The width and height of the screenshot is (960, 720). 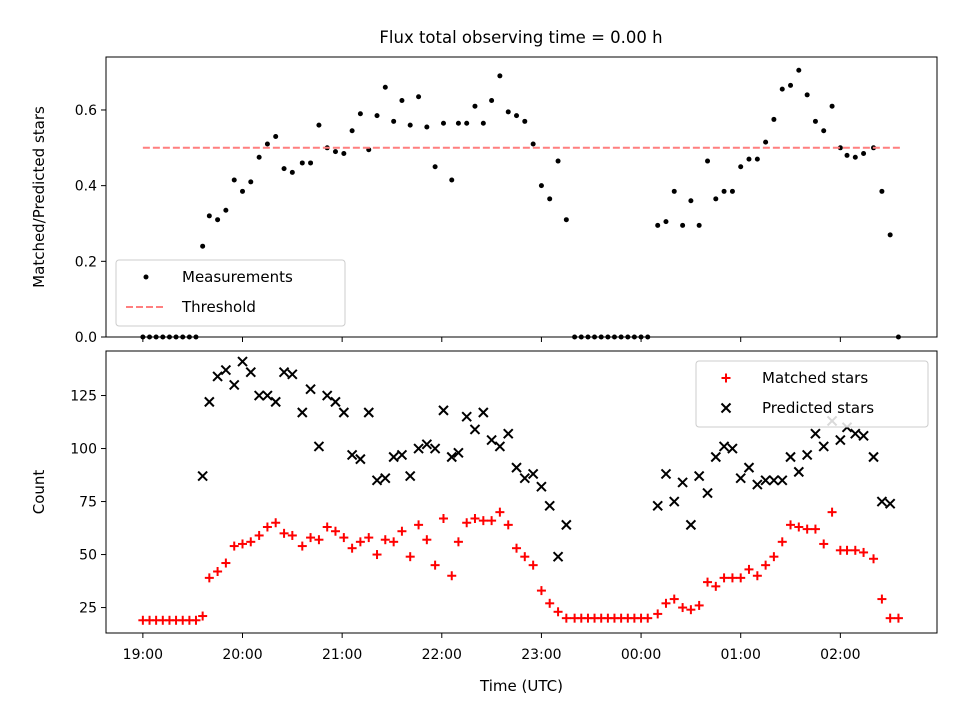 What do you see at coordinates (541, 655) in the screenshot?
I see `x-tick-label: 23:00` at bounding box center [541, 655].